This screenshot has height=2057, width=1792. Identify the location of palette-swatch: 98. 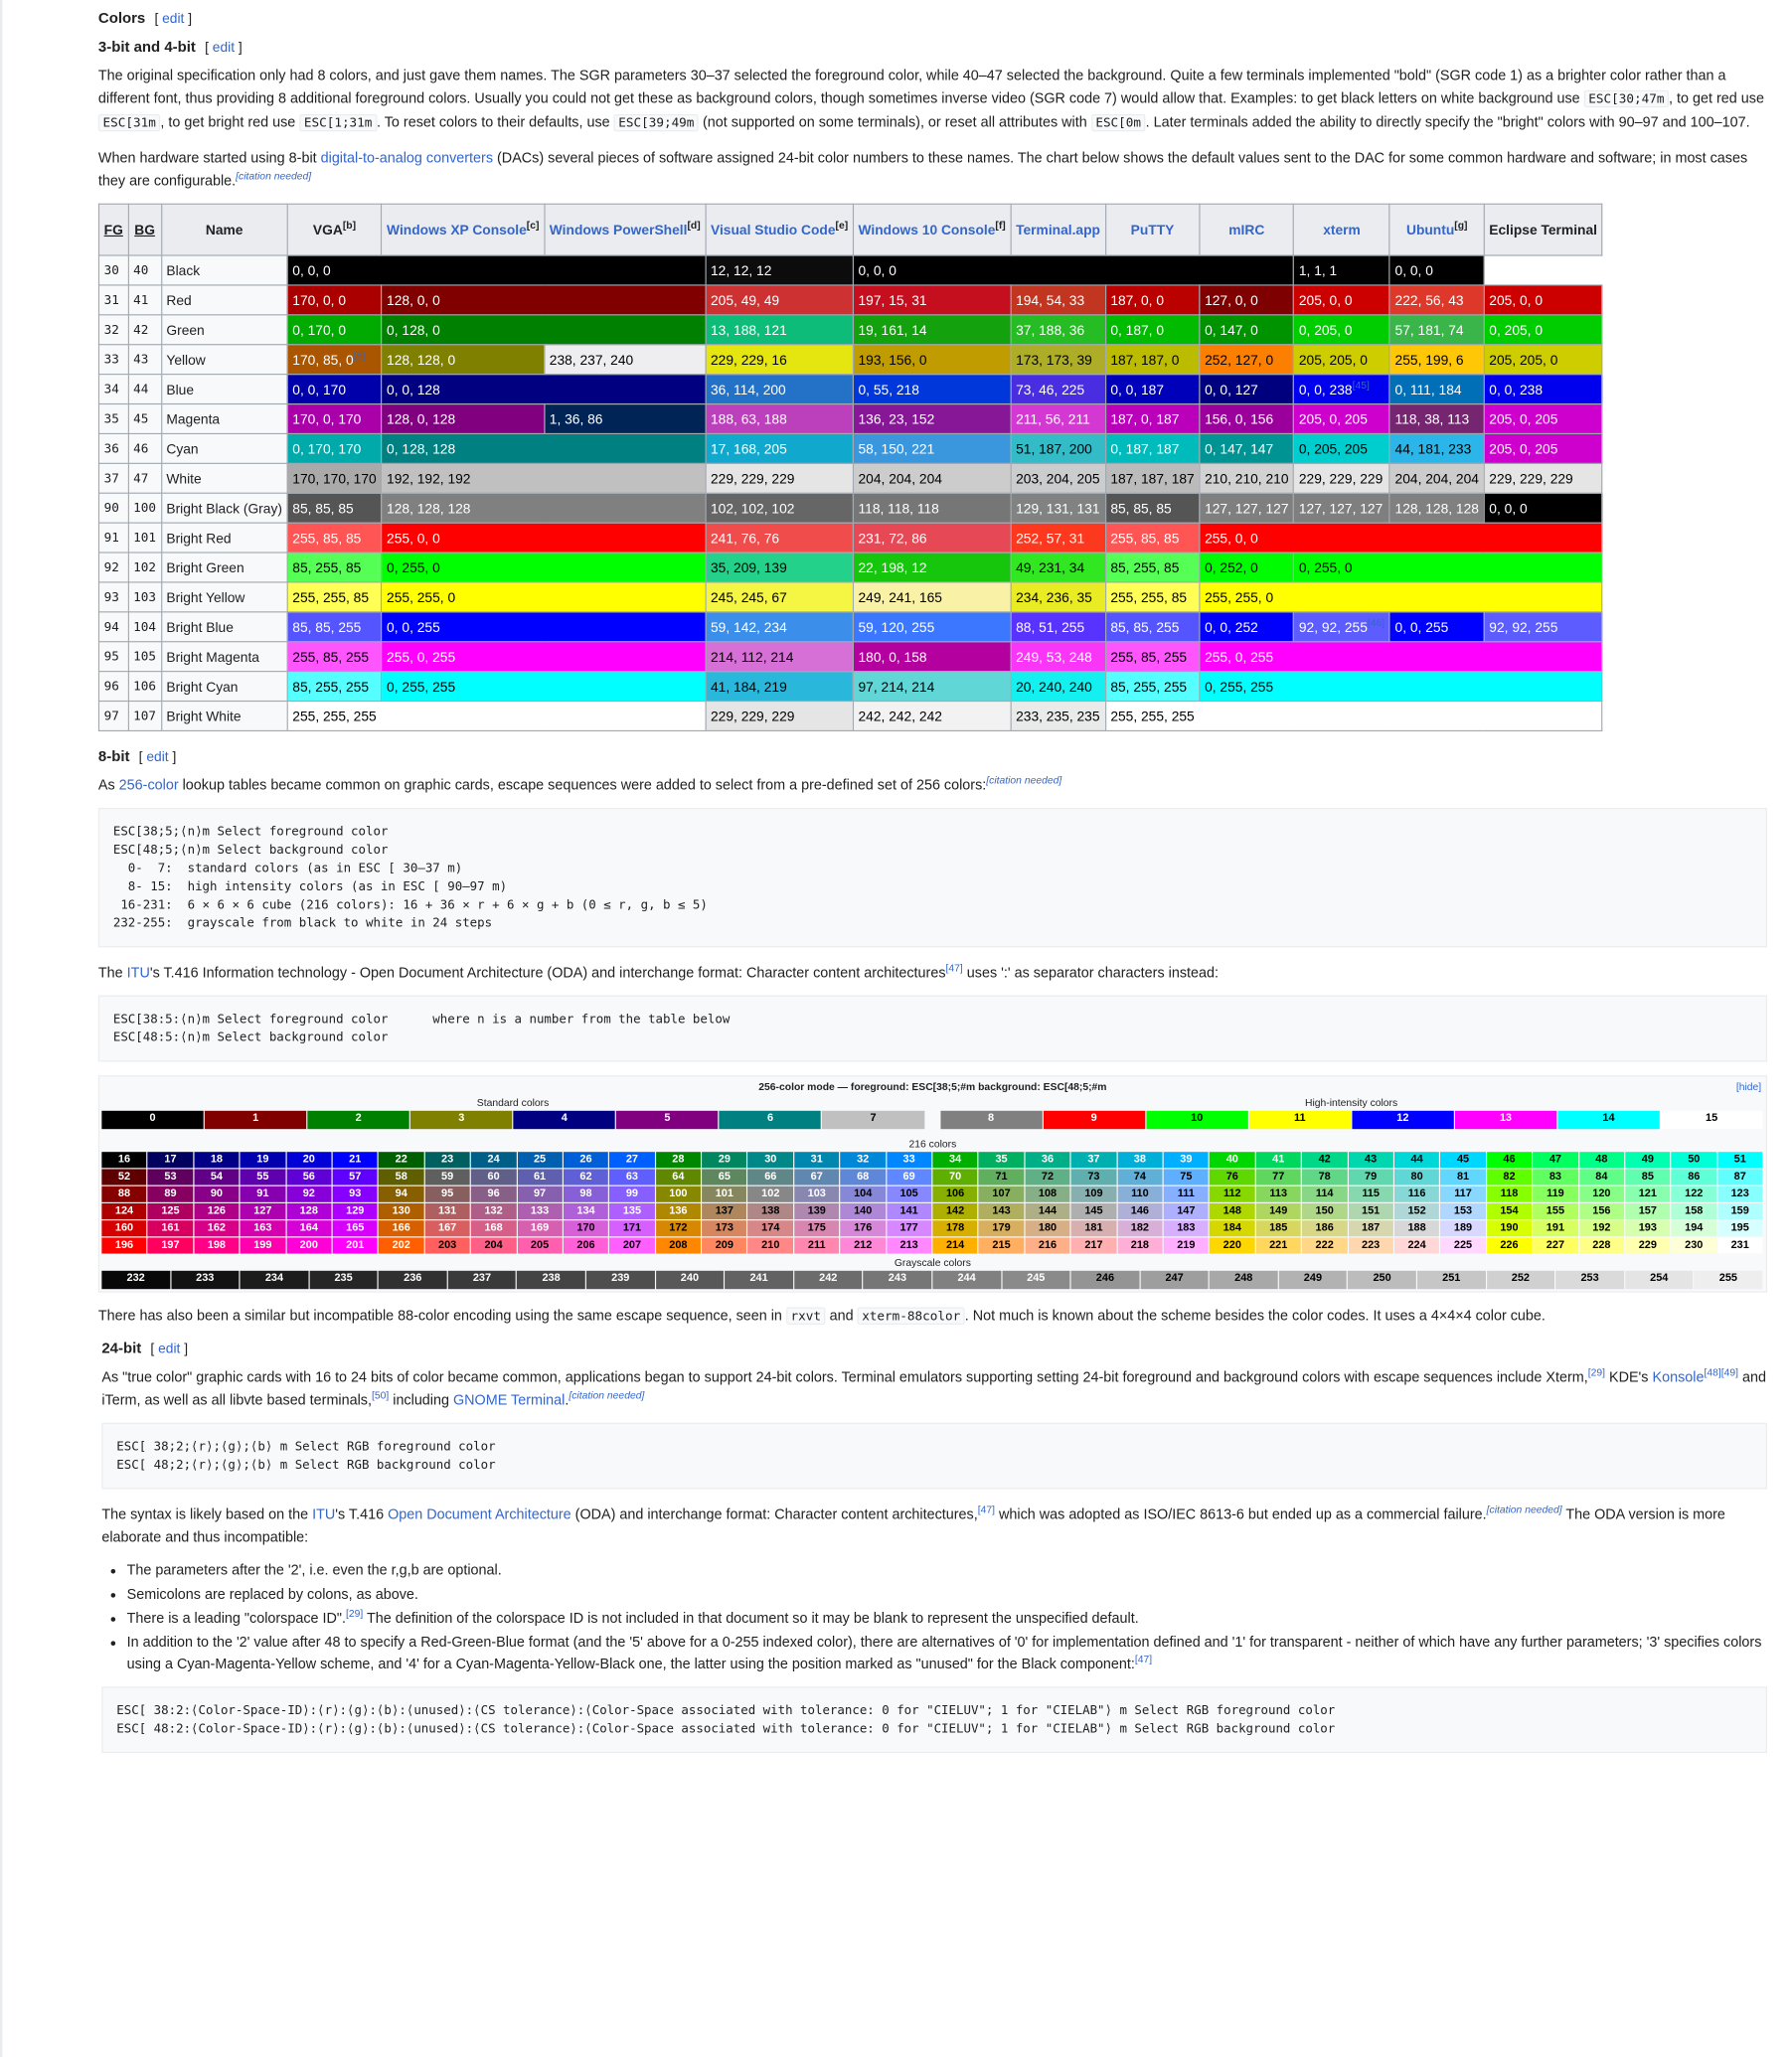
(586, 1194).